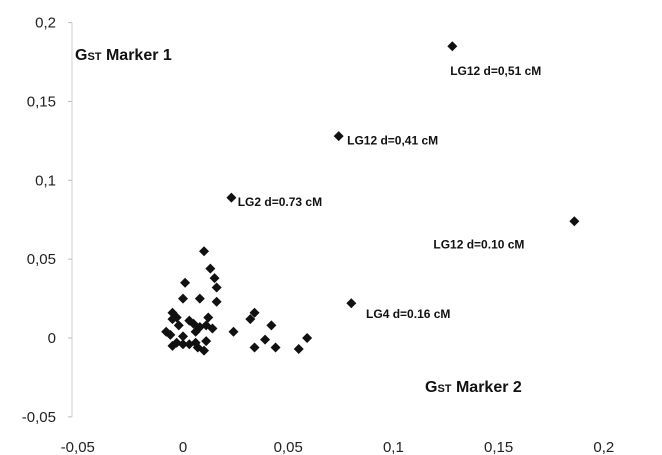  Describe the element at coordinates (39, 220) in the screenshot. I see `y-tick-labels: -0,05 0 0,05 0,1 0,15 0,2` at that location.